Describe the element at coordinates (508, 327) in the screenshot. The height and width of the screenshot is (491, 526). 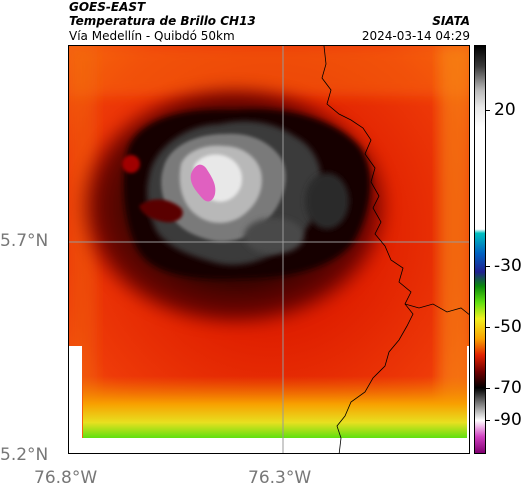
I see `colorbar-label-m50: -50` at that location.